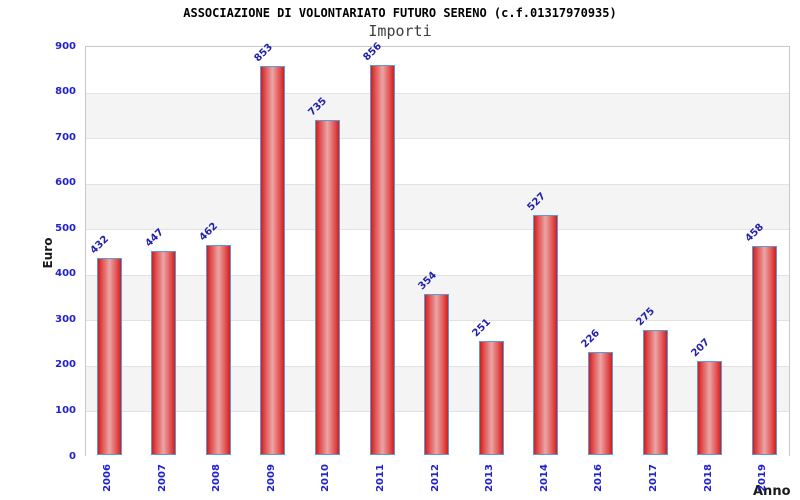 The image size is (800, 500). I want to click on x-tick-label: 2018, so click(708, 478).